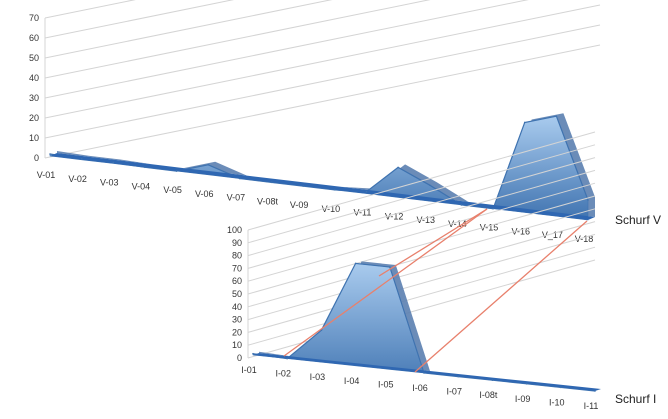 The height and width of the screenshot is (419, 668). Describe the element at coordinates (237, 256) in the screenshot. I see `y-tick-label: 80` at that location.